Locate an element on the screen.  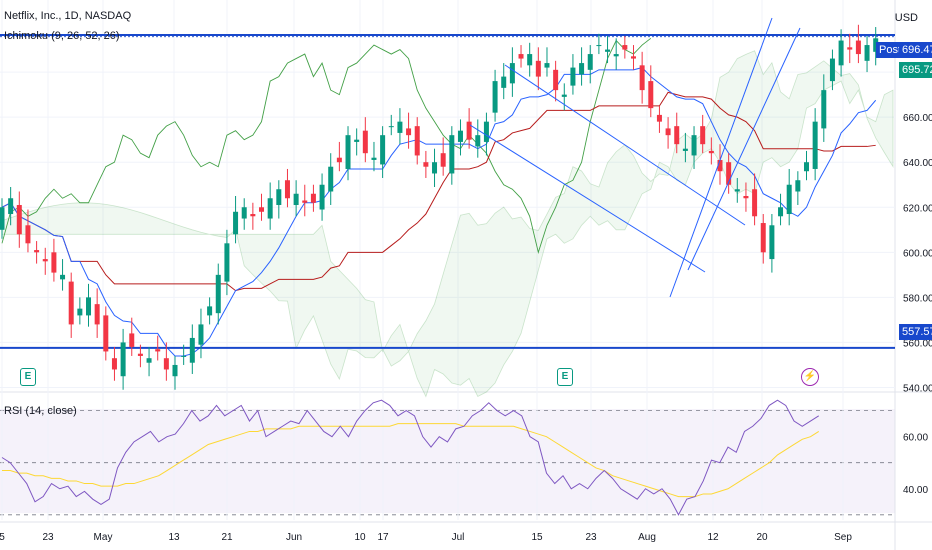
y-tick-label: 600.00 is located at coordinates (917, 253).